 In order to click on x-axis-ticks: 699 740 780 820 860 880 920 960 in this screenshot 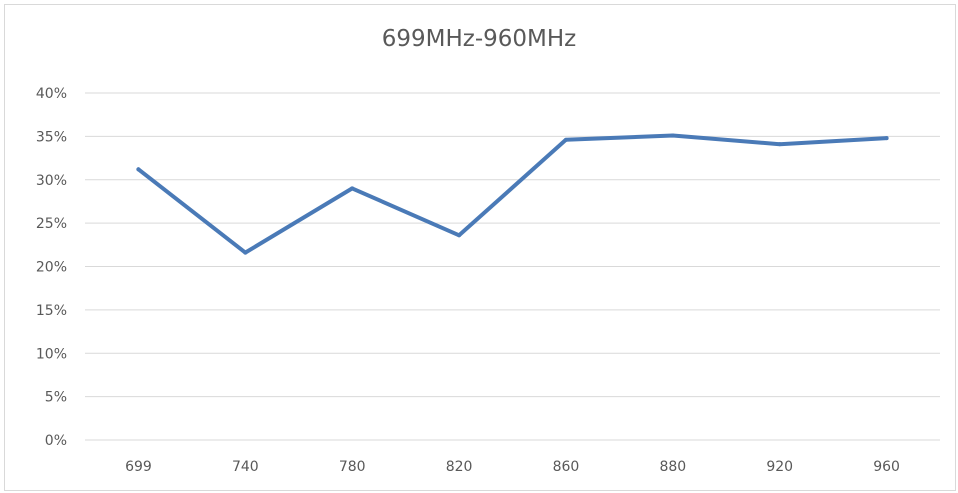, I will do `click(512, 467)`.